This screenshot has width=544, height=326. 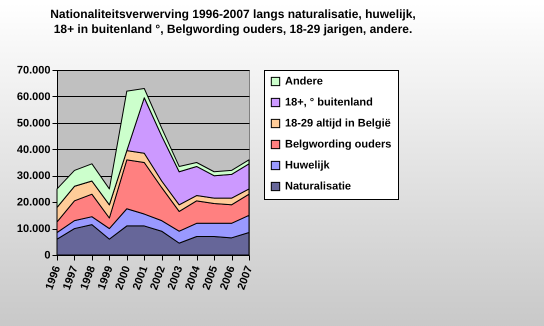 What do you see at coordinates (53, 278) in the screenshot?
I see `x-tick-label: 1996` at bounding box center [53, 278].